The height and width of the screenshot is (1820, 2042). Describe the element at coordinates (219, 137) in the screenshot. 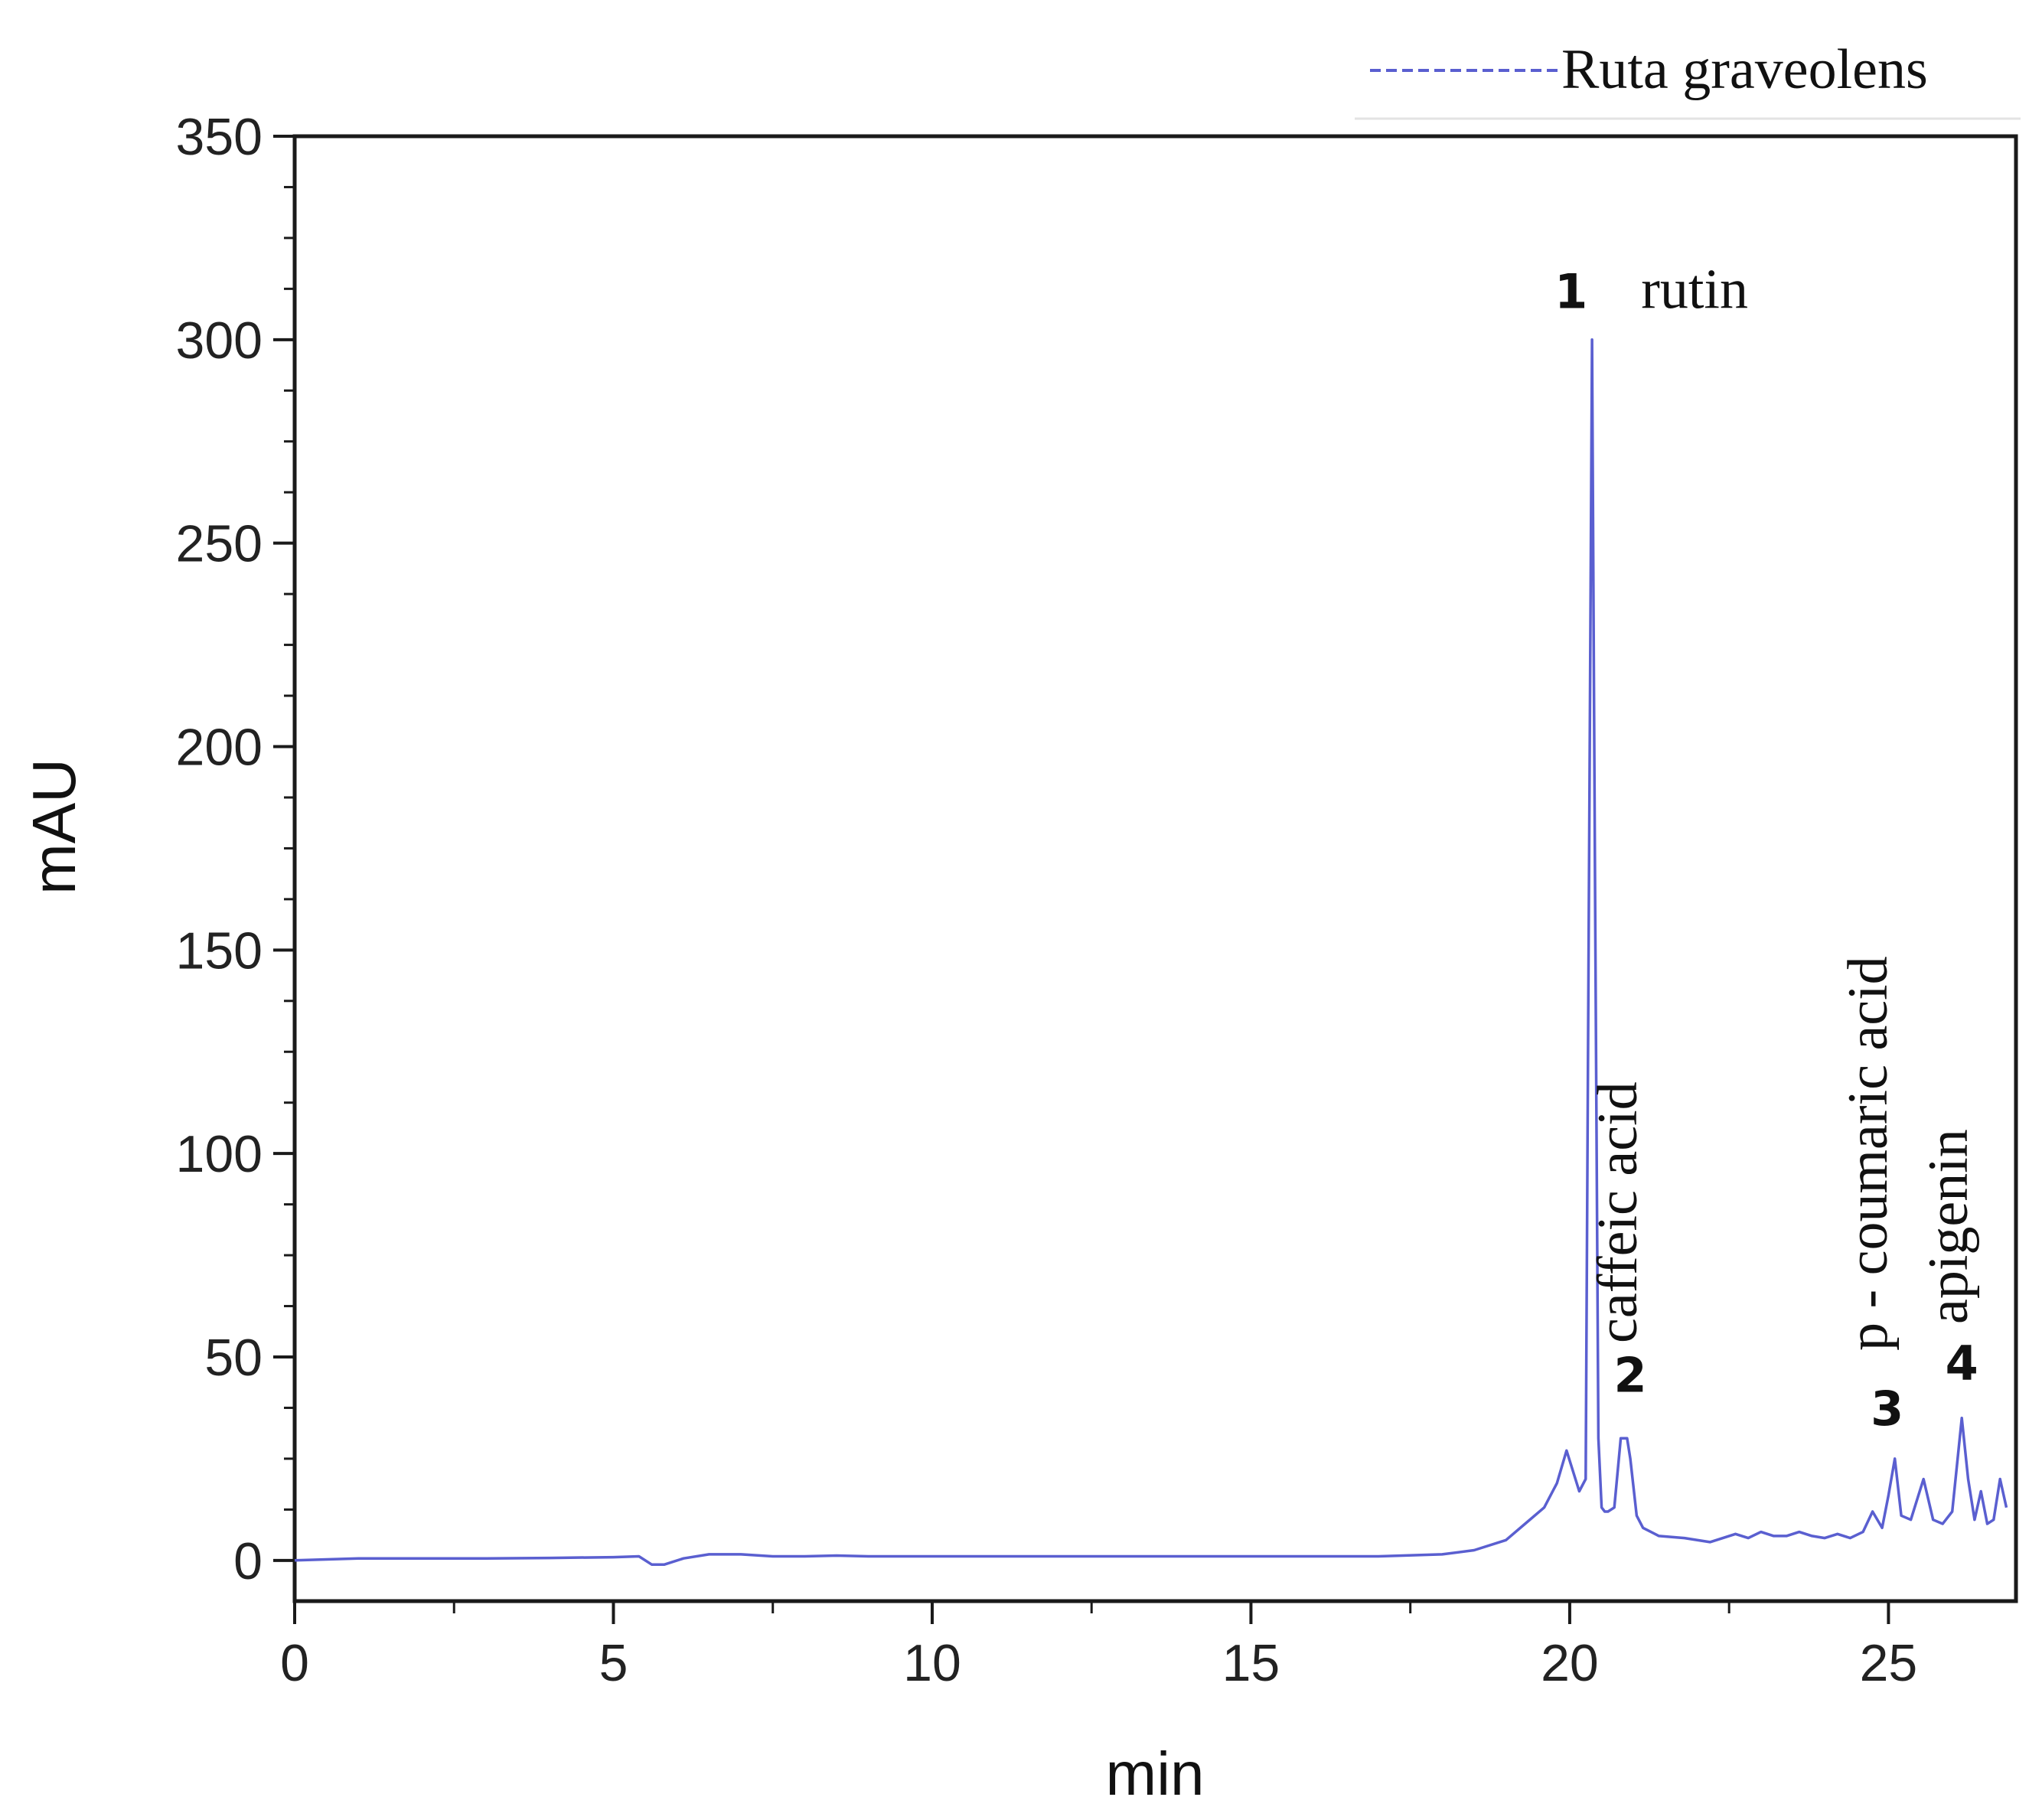

I see `y-tick-label: 350` at that location.